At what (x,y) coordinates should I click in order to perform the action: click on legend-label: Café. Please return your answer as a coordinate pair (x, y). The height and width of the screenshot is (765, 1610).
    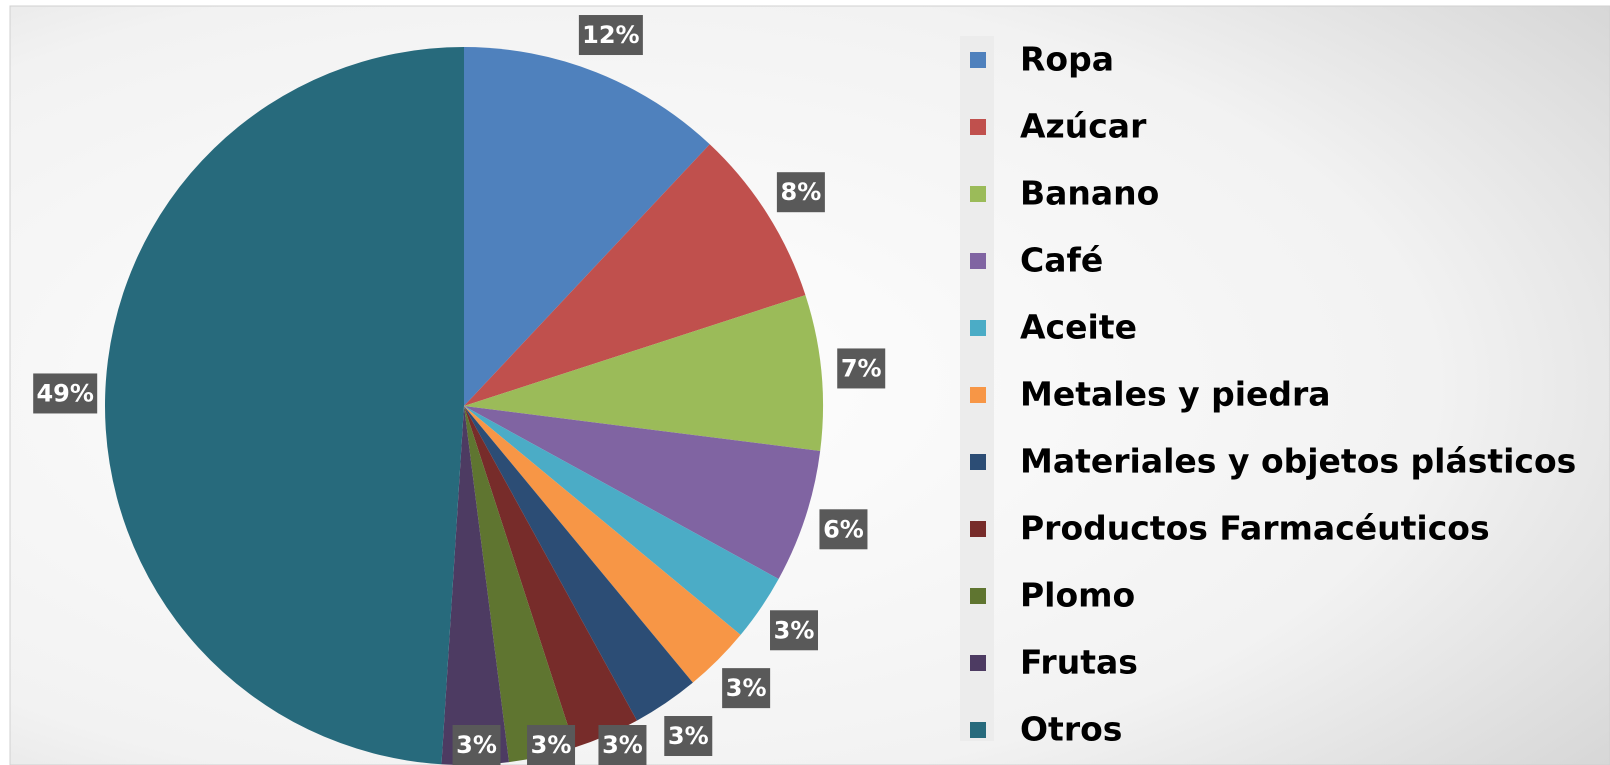
    Looking at the image, I should click on (1061, 260).